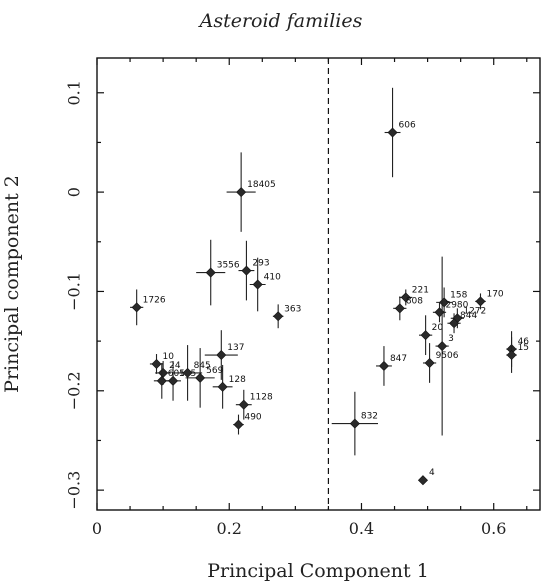  What do you see at coordinates (214, 371) in the screenshot?
I see `point-label: 569` at bounding box center [214, 371].